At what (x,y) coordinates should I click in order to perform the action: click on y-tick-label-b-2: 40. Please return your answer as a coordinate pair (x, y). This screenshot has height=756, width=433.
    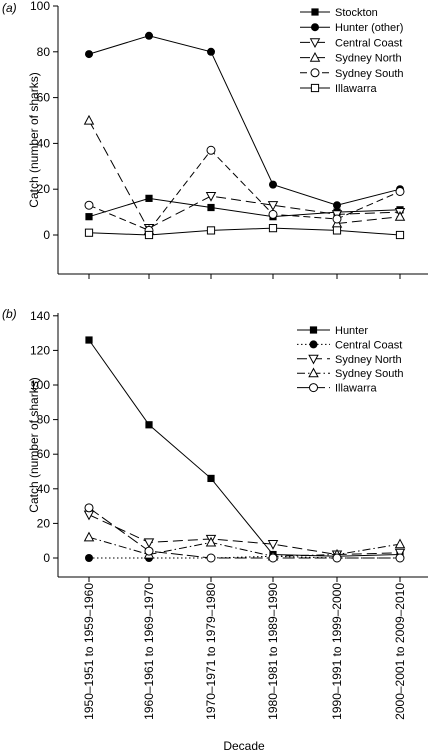
    Looking at the image, I should click on (44, 489).